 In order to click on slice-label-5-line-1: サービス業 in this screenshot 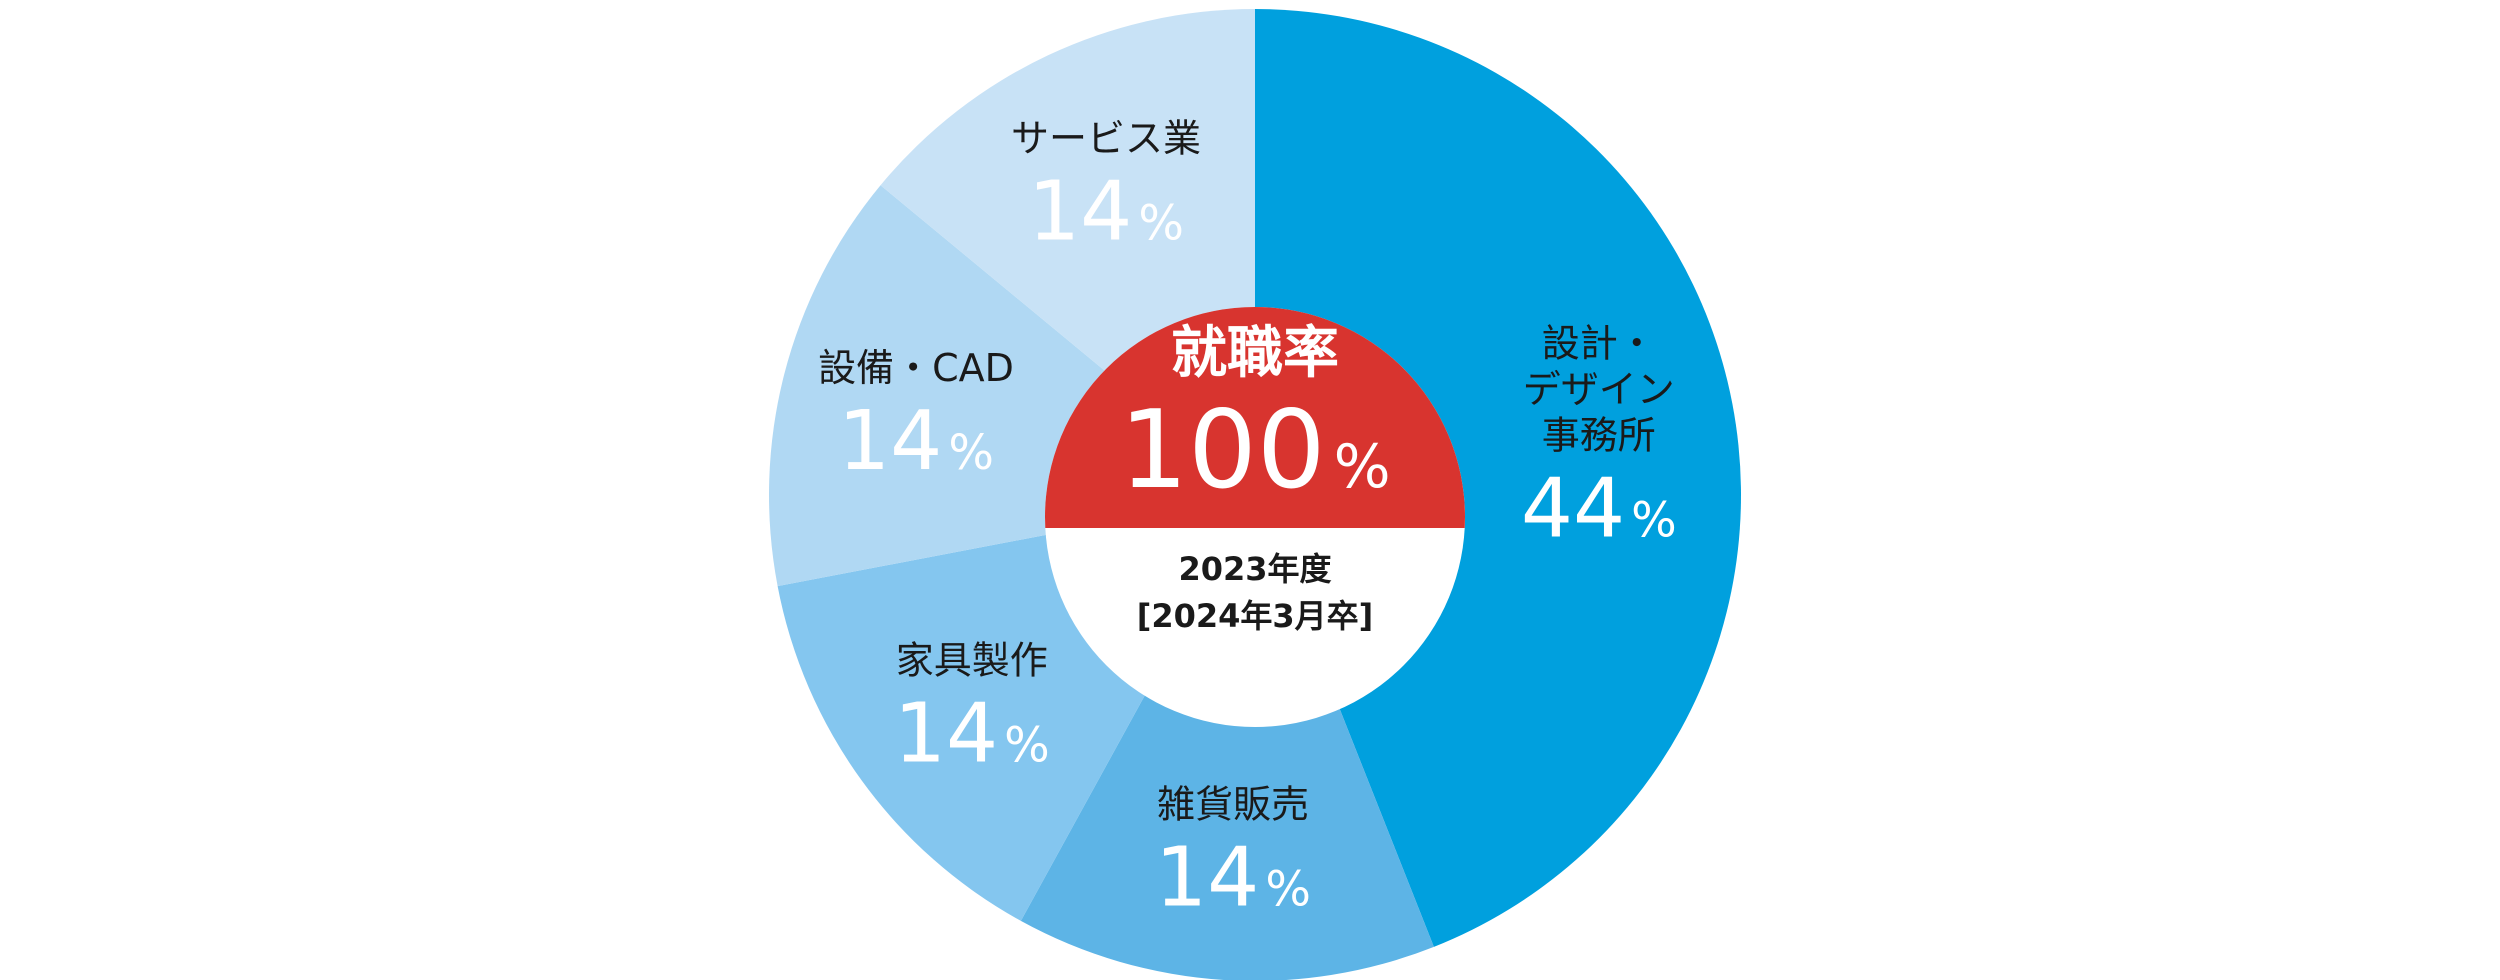, I will do `click(1106, 138)`.